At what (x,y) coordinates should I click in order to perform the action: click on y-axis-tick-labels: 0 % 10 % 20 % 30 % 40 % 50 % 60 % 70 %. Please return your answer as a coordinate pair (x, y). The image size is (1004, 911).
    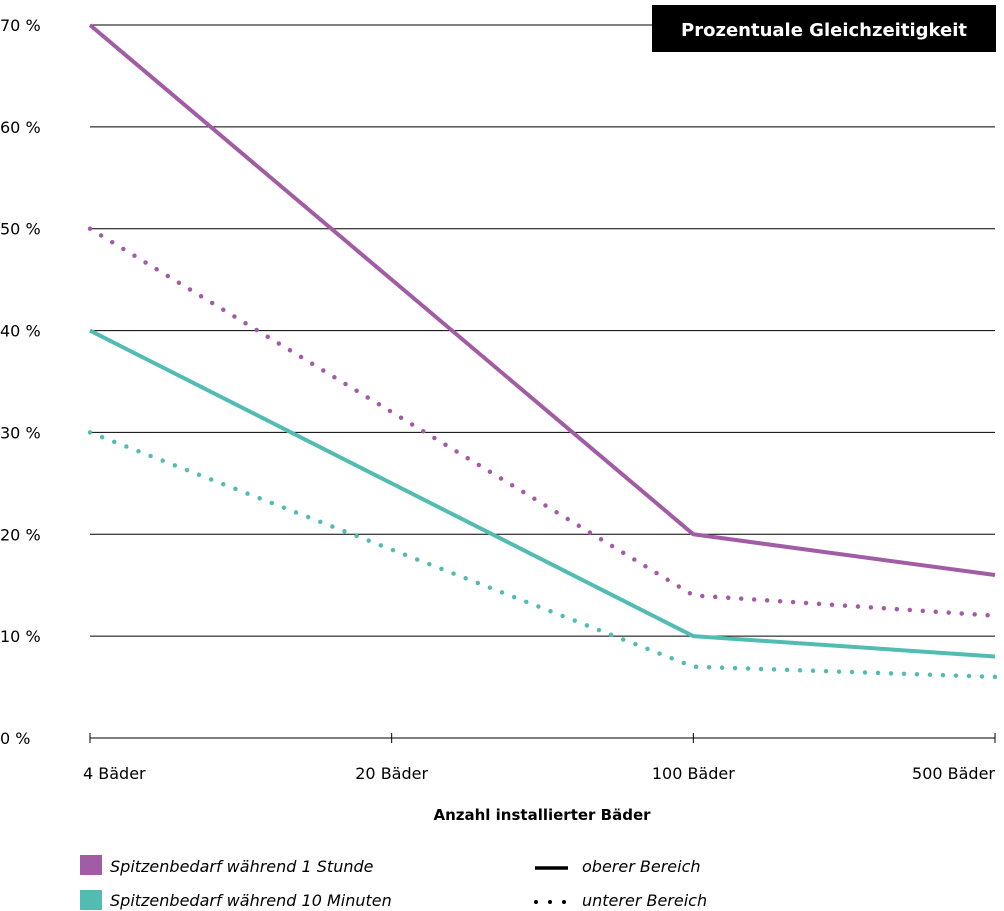
    Looking at the image, I should click on (20, 382).